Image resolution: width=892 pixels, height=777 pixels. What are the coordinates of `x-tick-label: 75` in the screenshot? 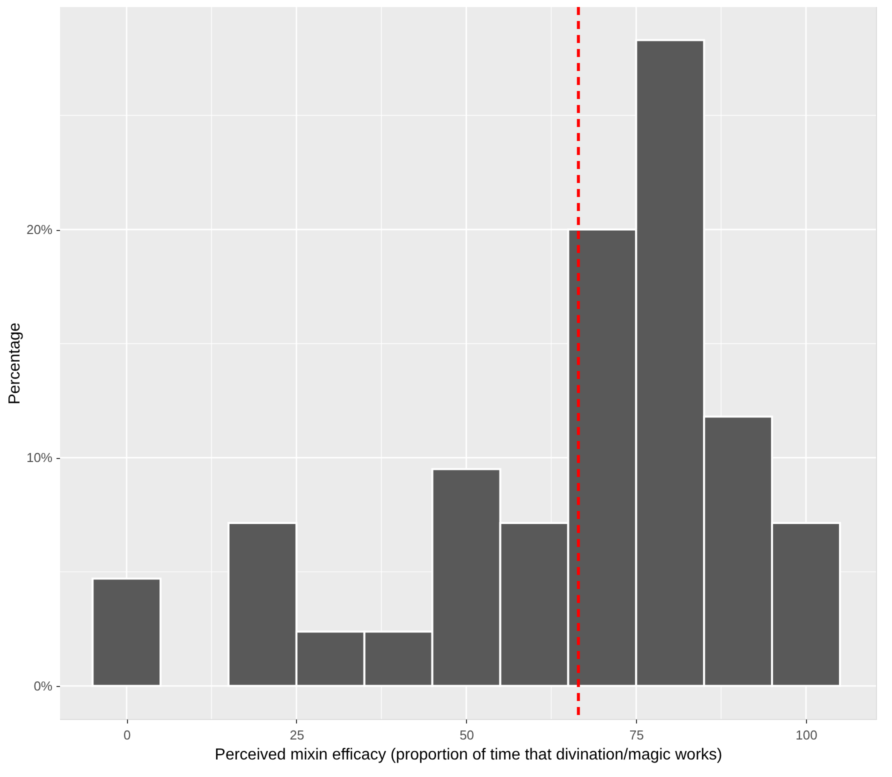 It's located at (636, 735).